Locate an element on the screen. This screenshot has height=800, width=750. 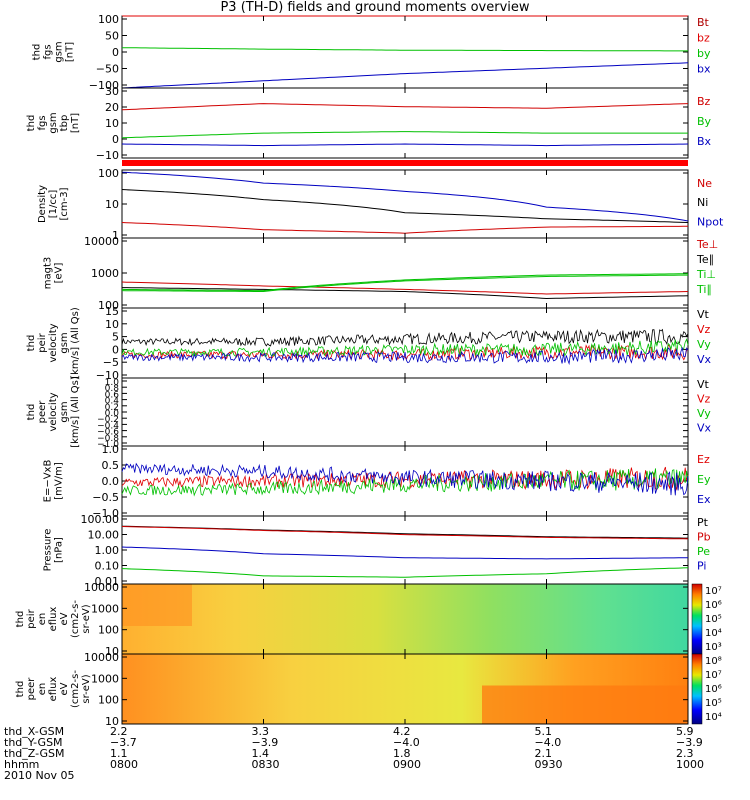
legend-Ey: Ey is located at coordinates (704, 479).